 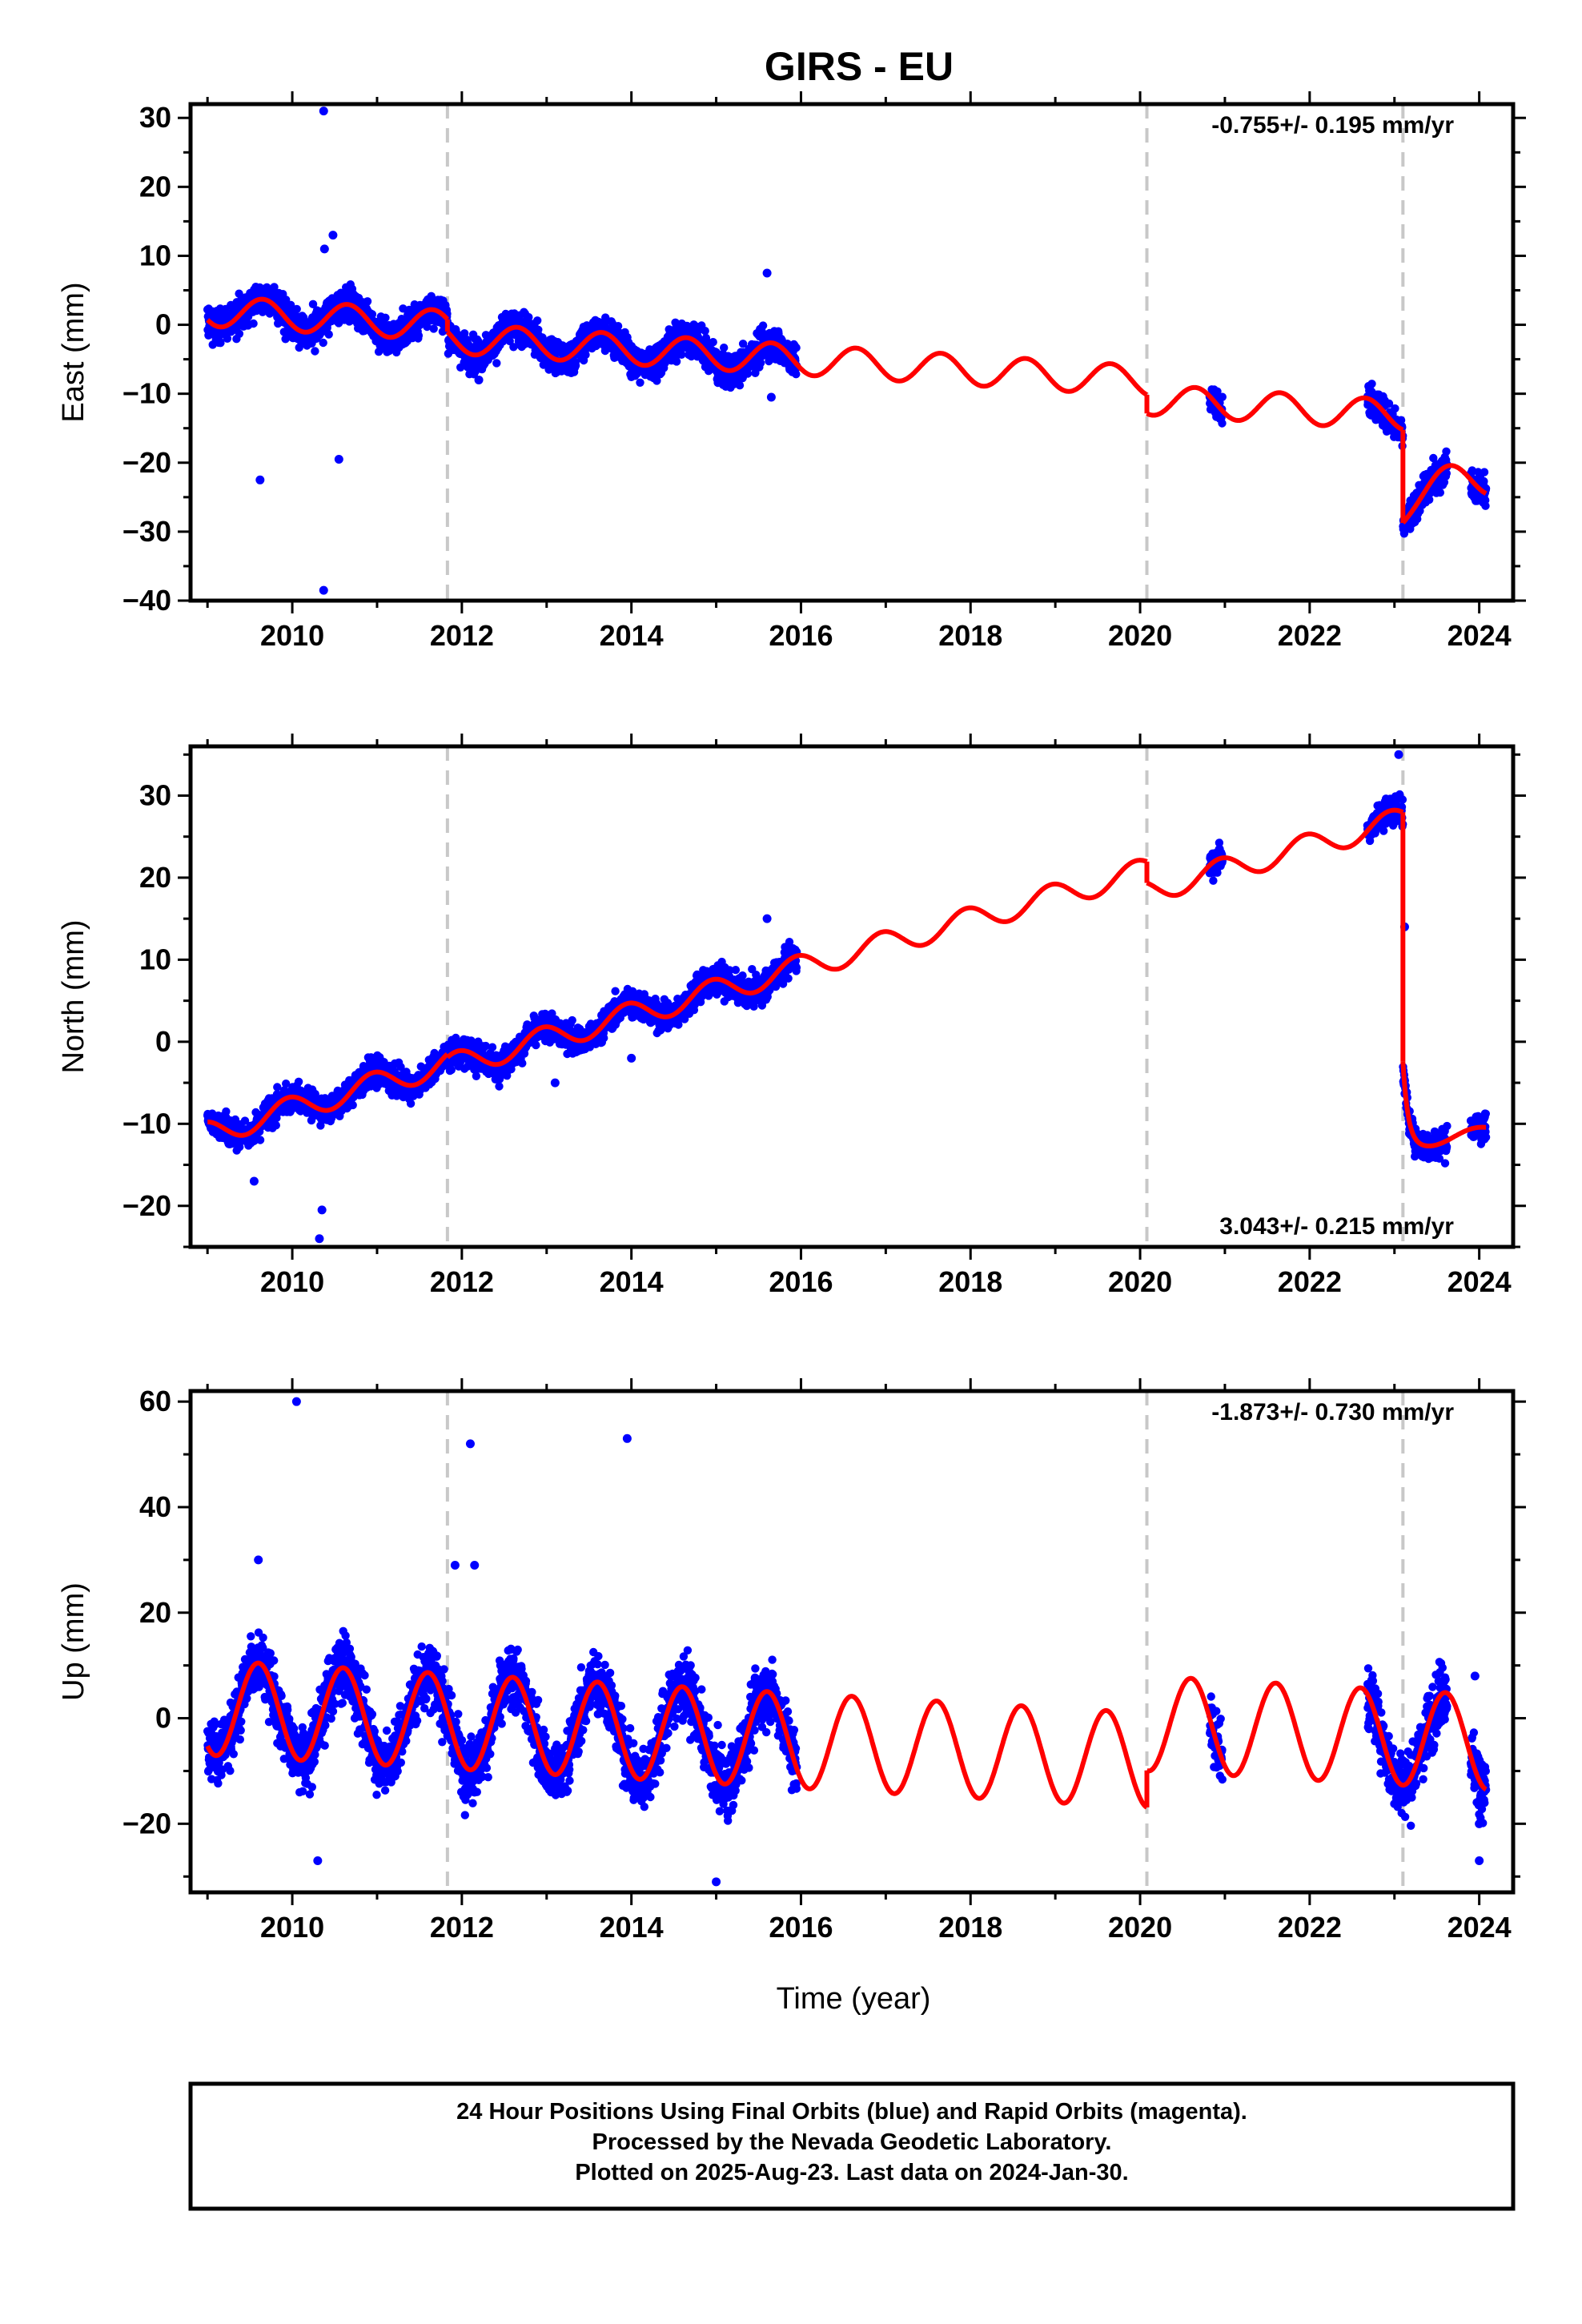 What do you see at coordinates (801, 635) in the screenshot?
I see `x-tick-label: 2016` at bounding box center [801, 635].